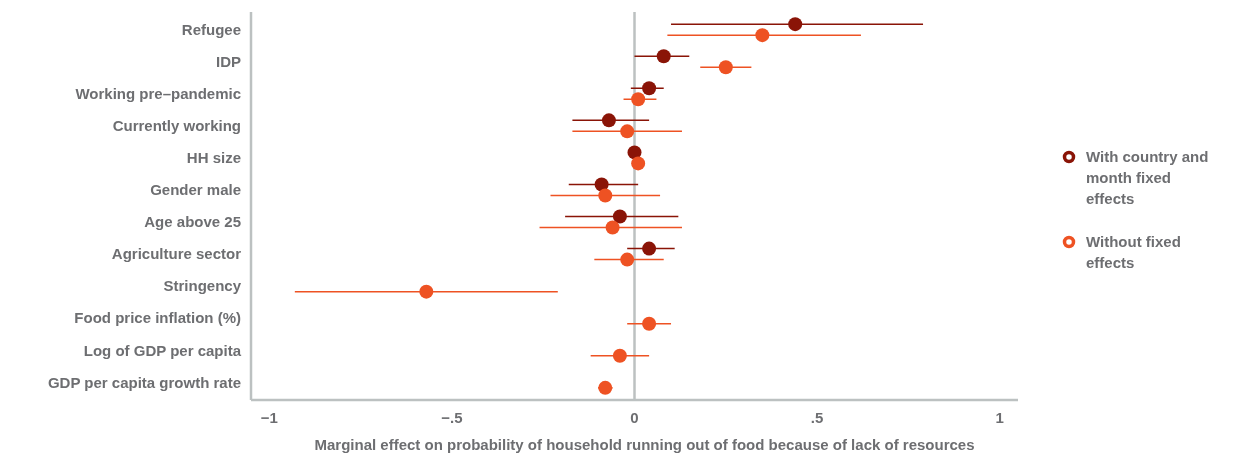 Image resolution: width=1259 pixels, height=459 pixels. I want to click on legend-label: Without fixed effects, so click(1133, 252).